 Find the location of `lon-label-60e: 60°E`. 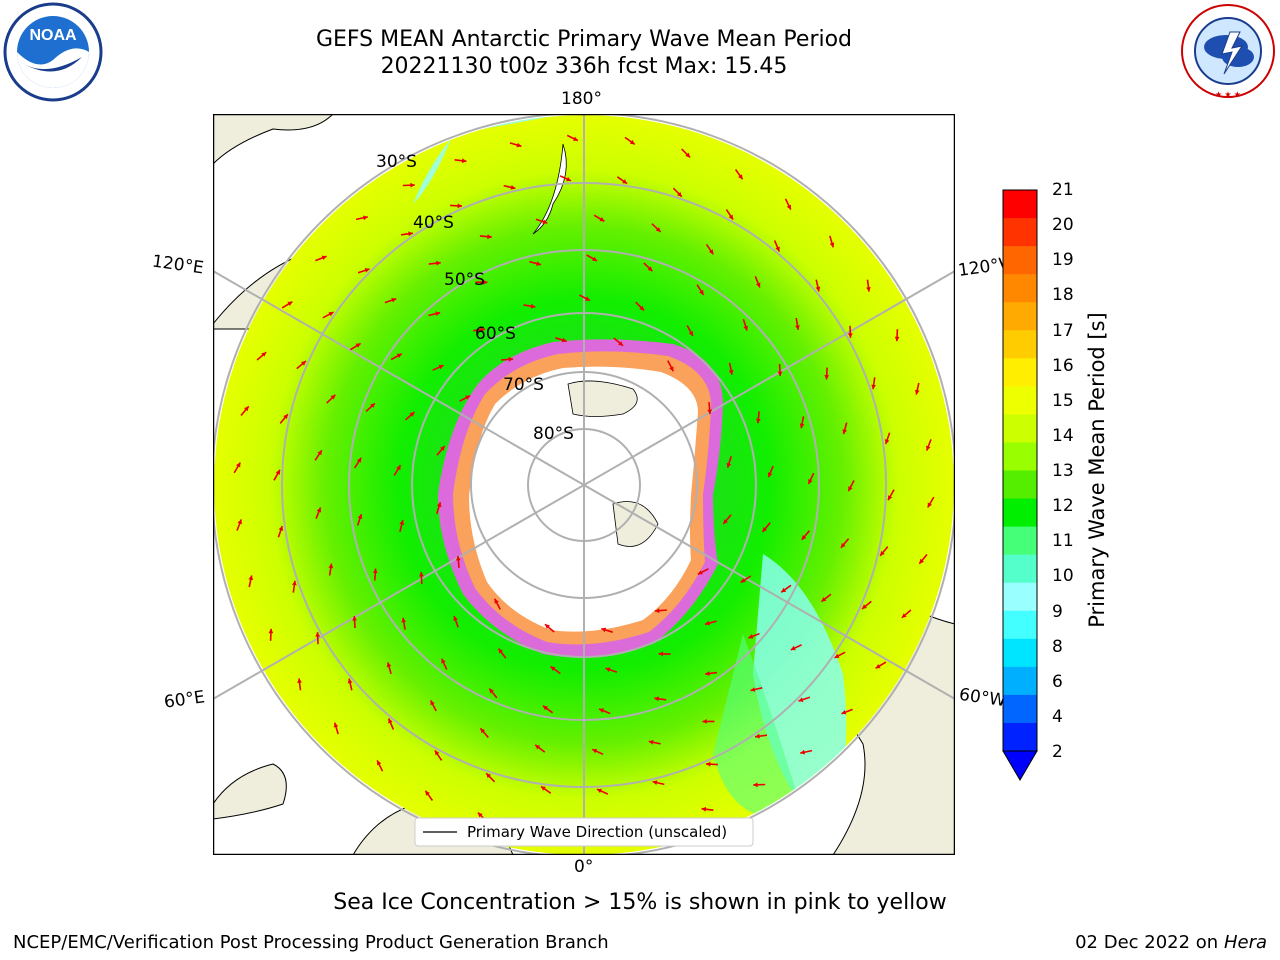

lon-label-60e: 60°E is located at coordinates (184, 700).